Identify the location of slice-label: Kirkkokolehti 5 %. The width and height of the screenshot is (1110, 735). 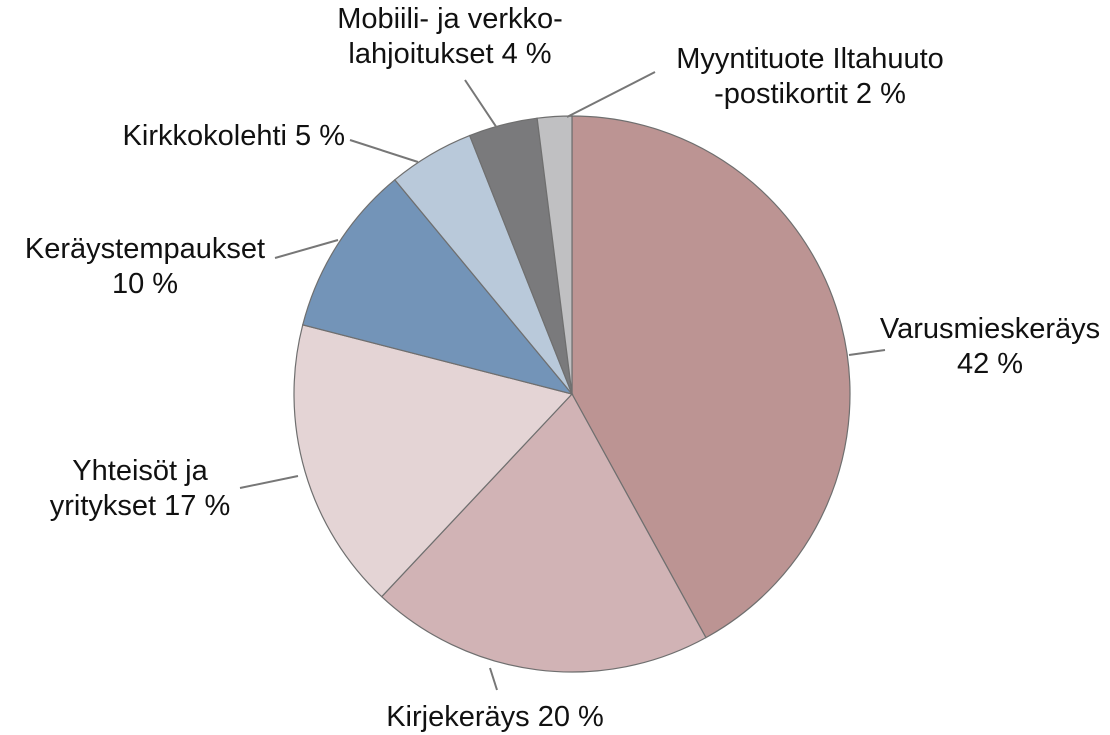
(234, 136).